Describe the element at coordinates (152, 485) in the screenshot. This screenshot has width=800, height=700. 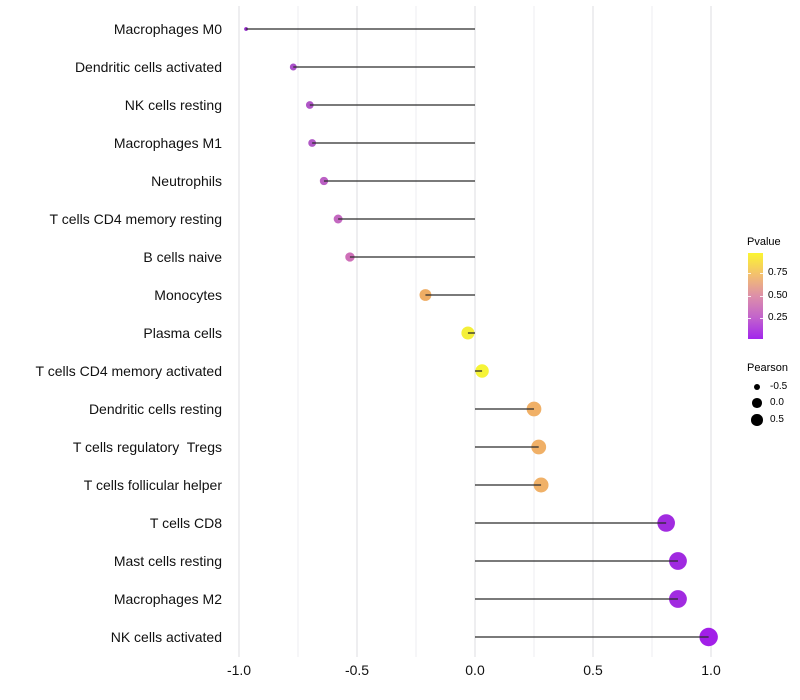
I see `y-axis-label-t-cells-follicular-helper: T cells follicular helper` at that location.